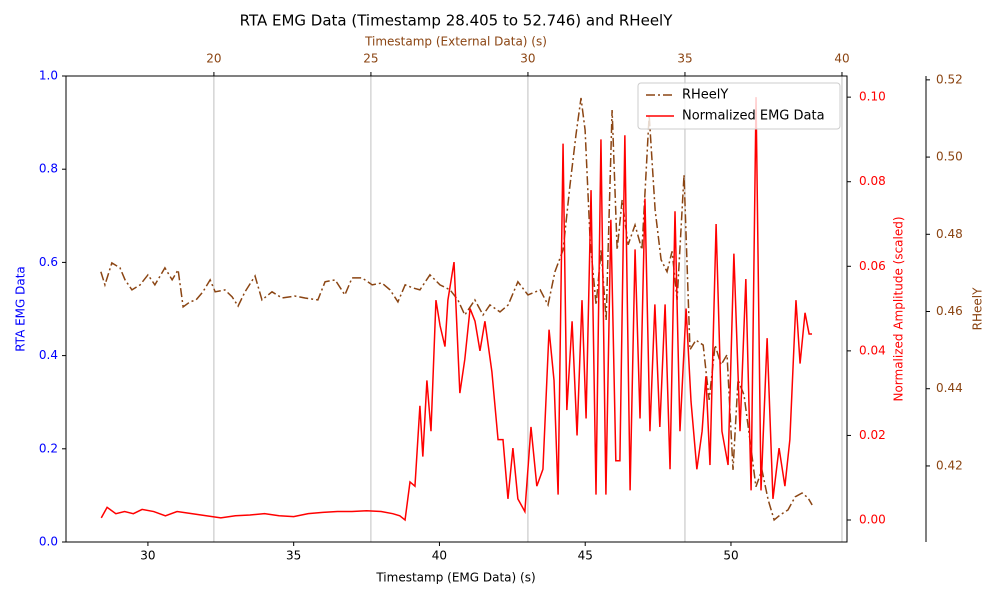 The width and height of the screenshot is (1000, 600). Describe the element at coordinates (872, 266) in the screenshot. I see `y2-tick-label: 0.06` at that location.